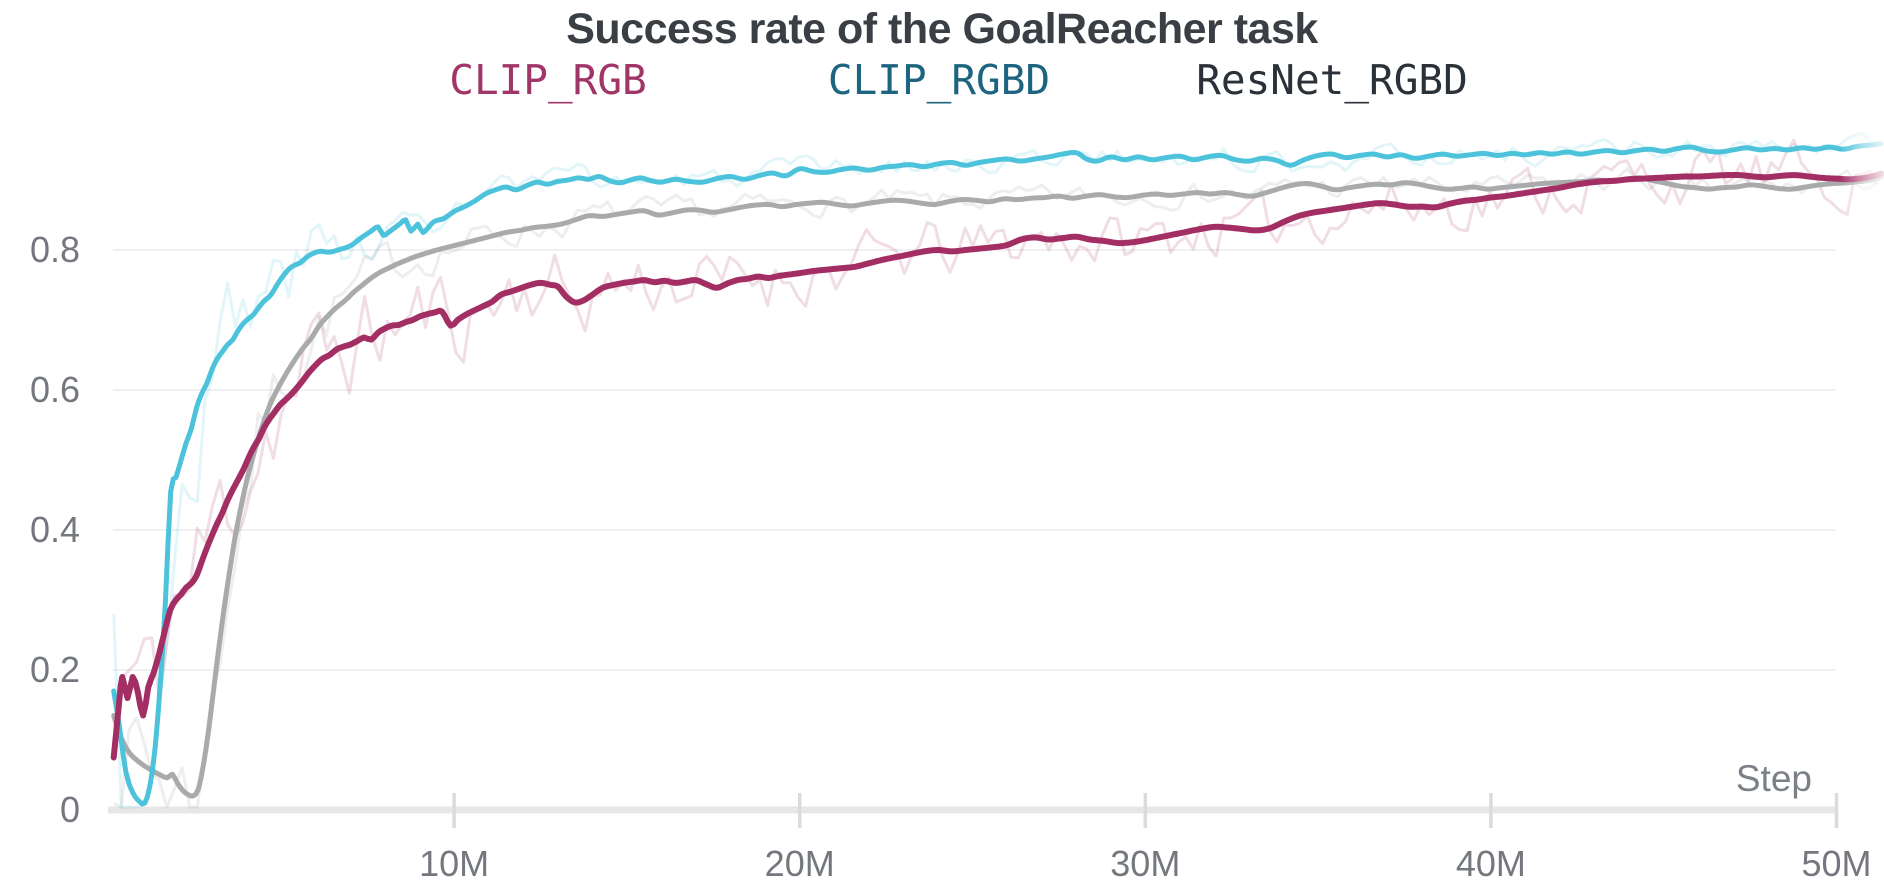  I want to click on y-tick-label: 0.6, so click(55, 389).